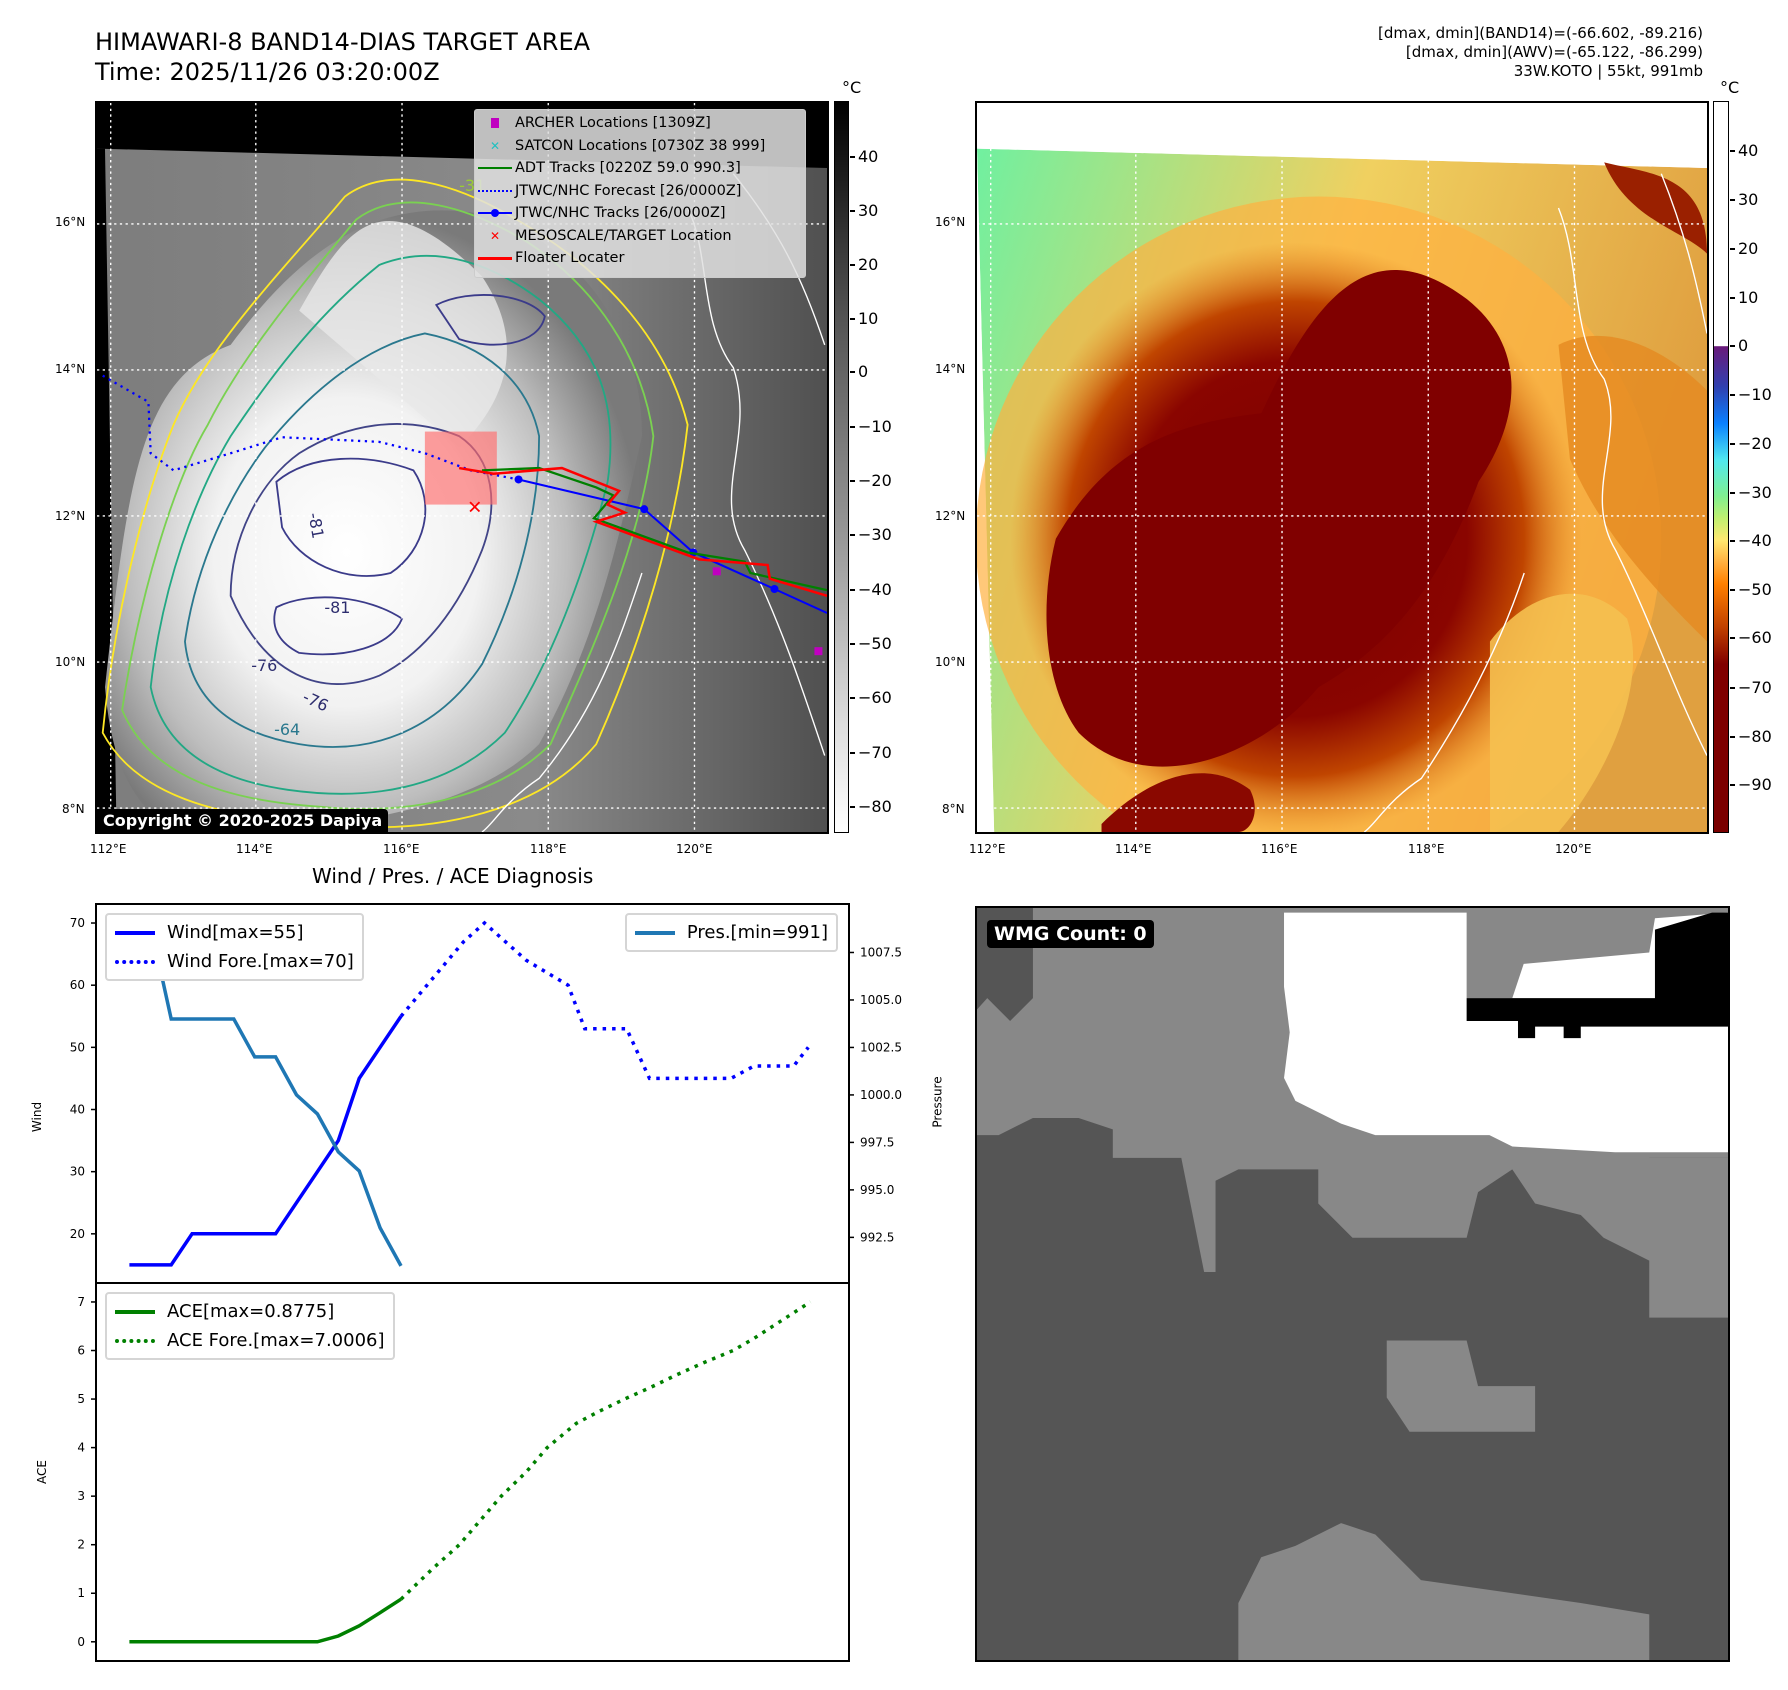 This screenshot has width=1788, height=1690. I want to click on lat-label: 14°N, so click(70, 369).